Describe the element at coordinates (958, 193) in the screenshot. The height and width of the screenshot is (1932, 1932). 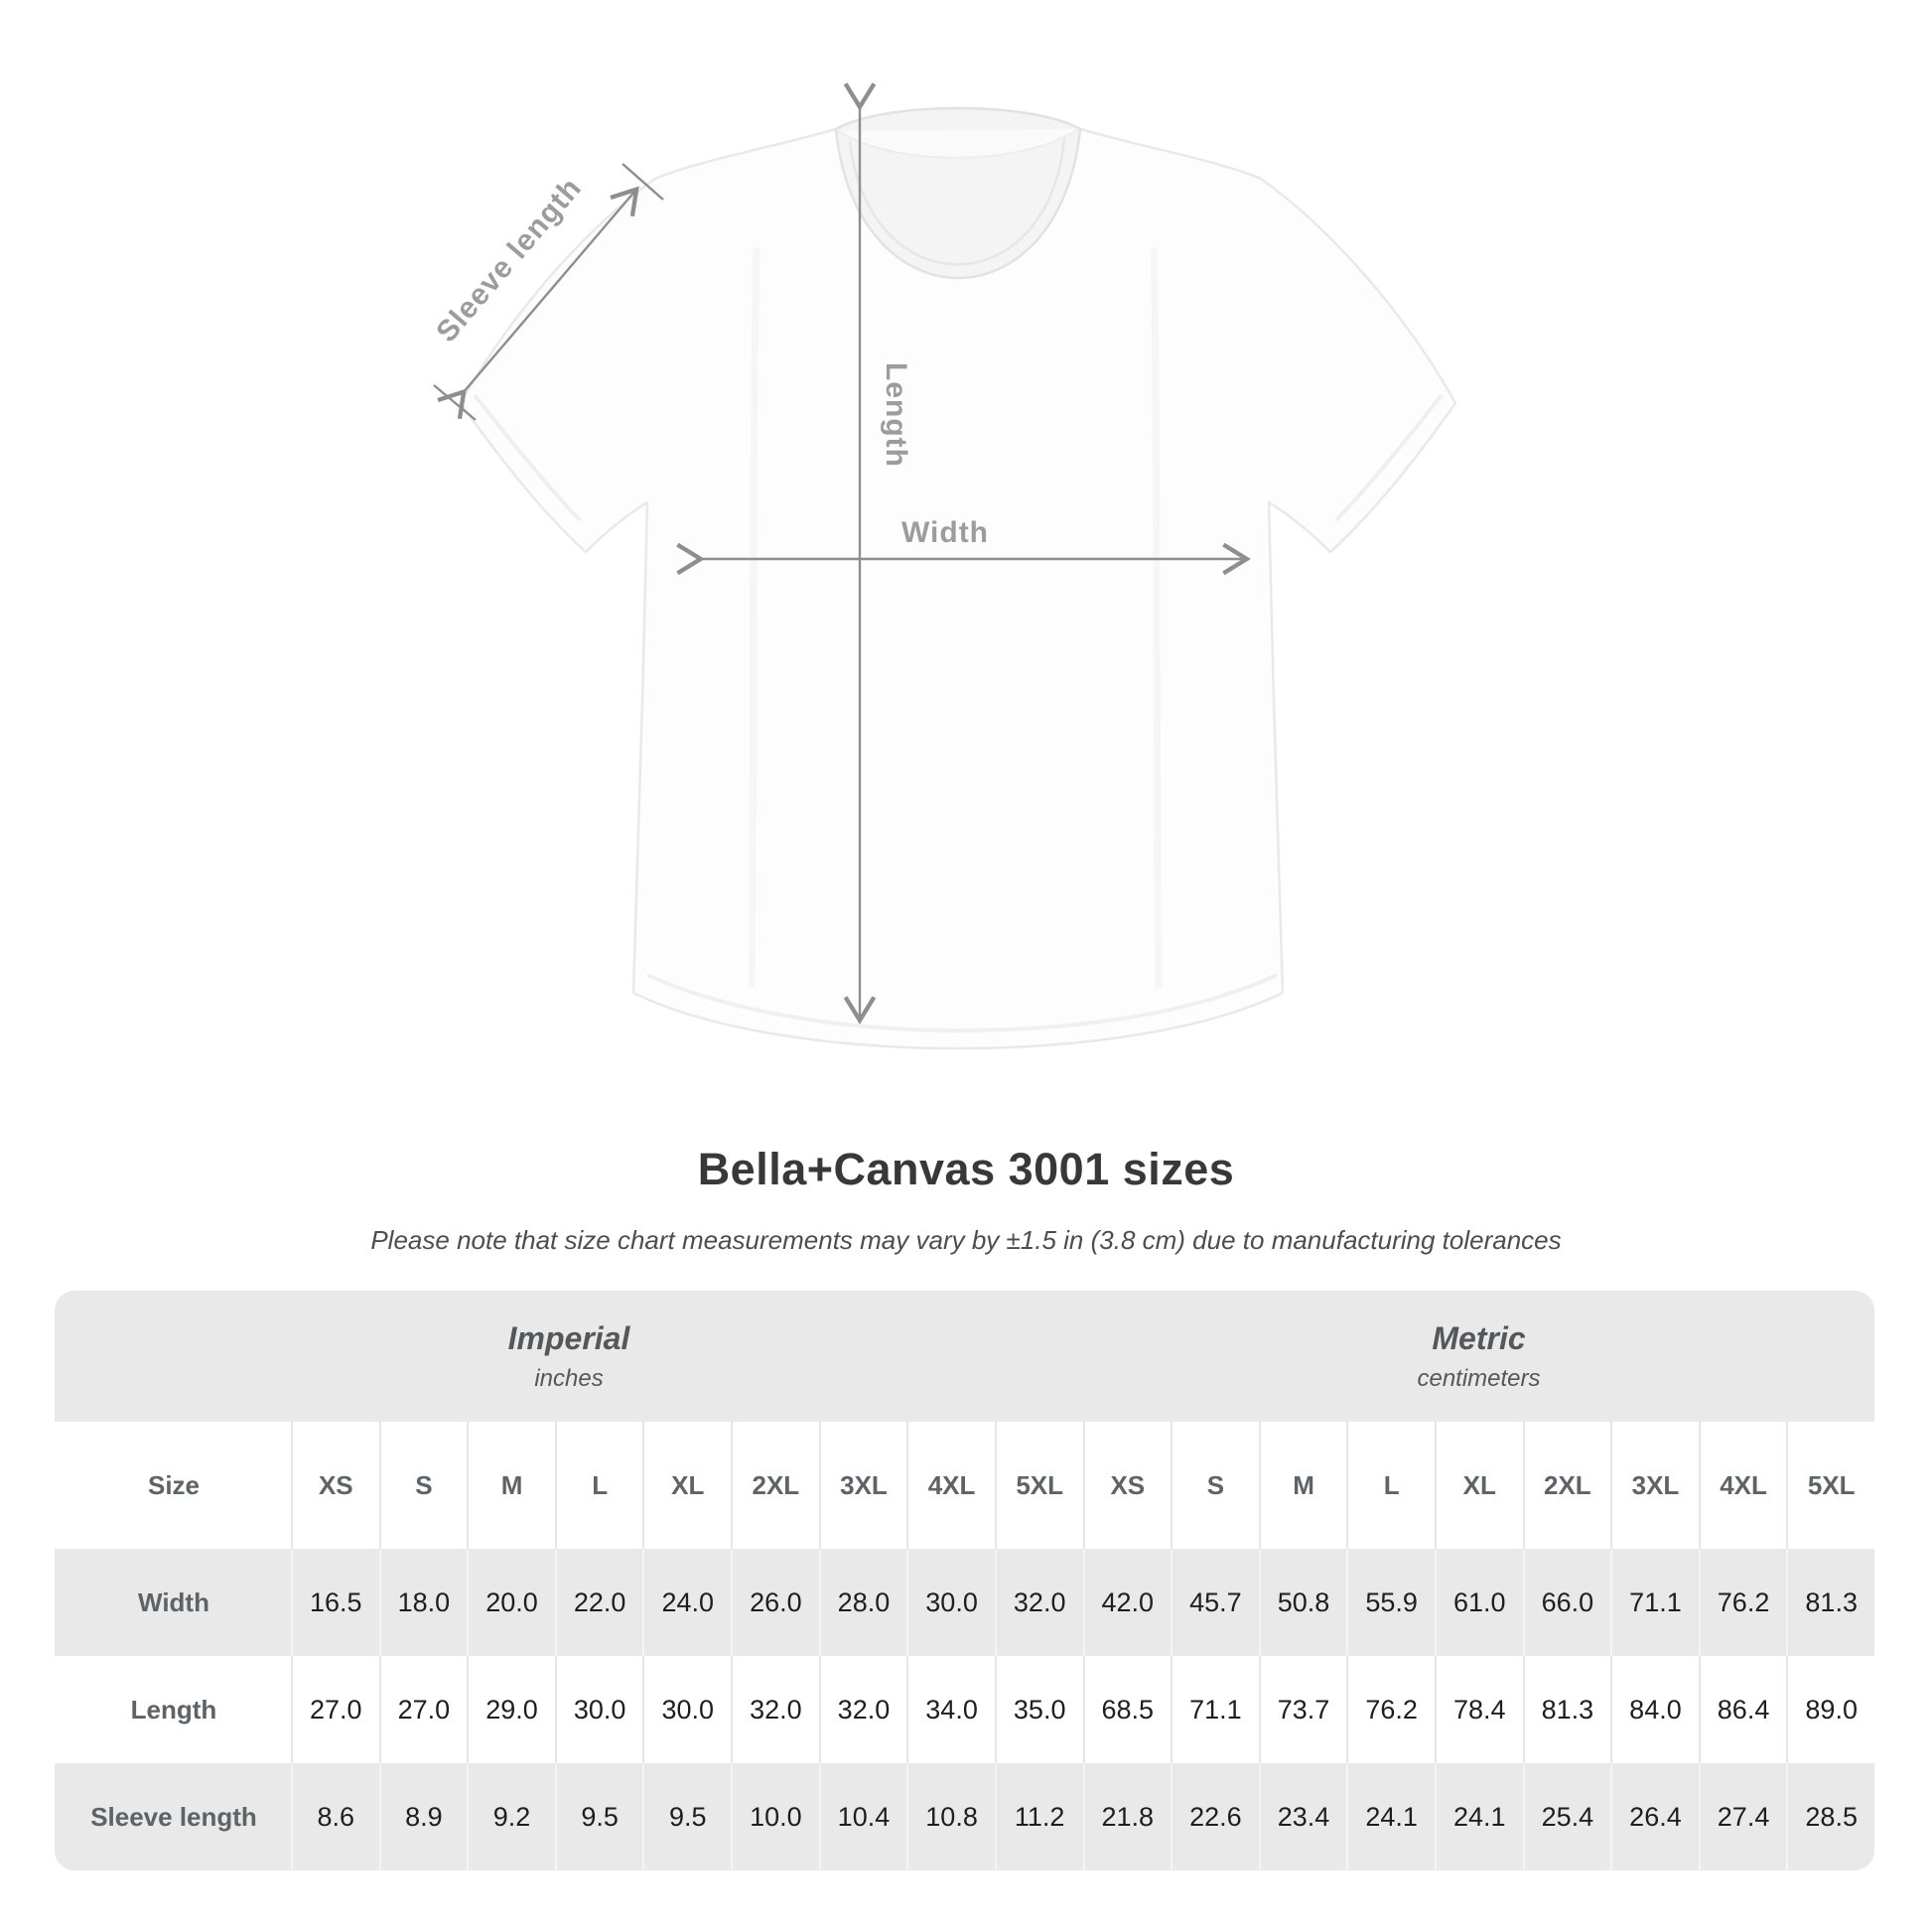
I see `tshirt-collar` at that location.